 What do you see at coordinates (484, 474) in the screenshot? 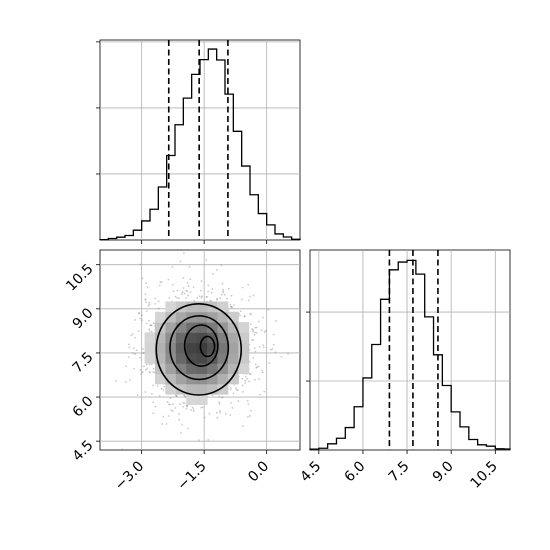
I see `x-tick-label: 10.5` at bounding box center [484, 474].